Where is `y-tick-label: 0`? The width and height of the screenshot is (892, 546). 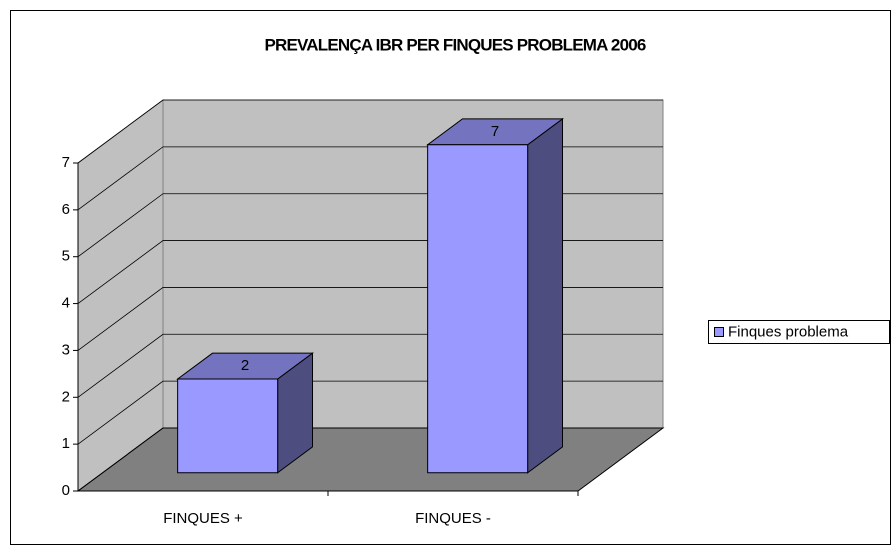
y-tick-label: 0 is located at coordinates (66, 490).